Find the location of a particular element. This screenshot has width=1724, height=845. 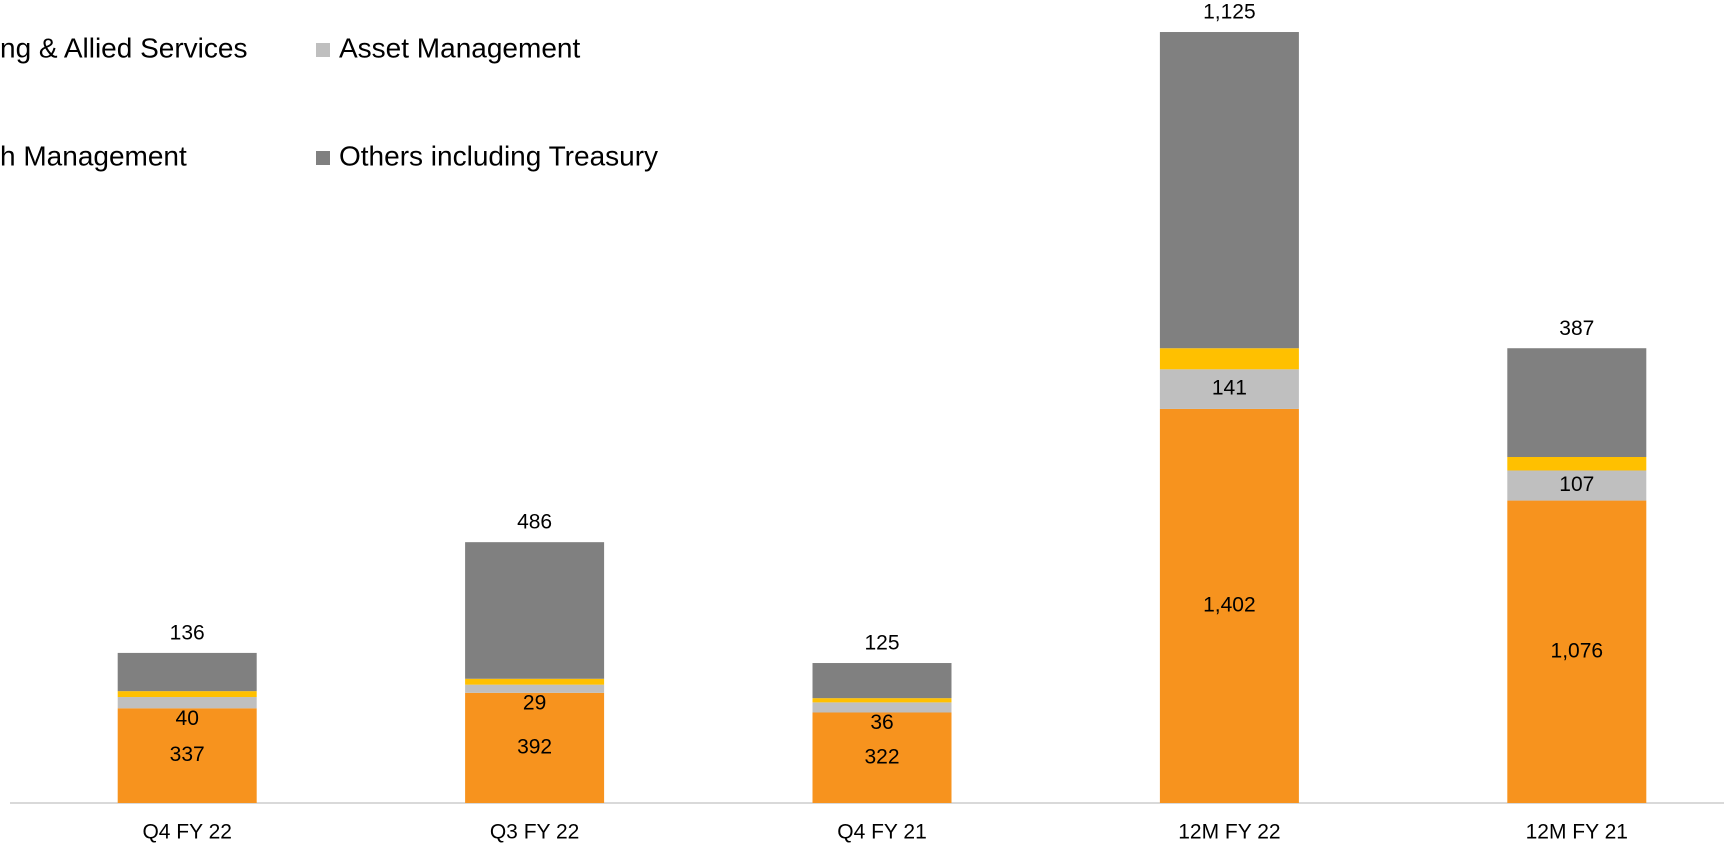

legend-label: Others including Treasury is located at coordinates (498, 155).